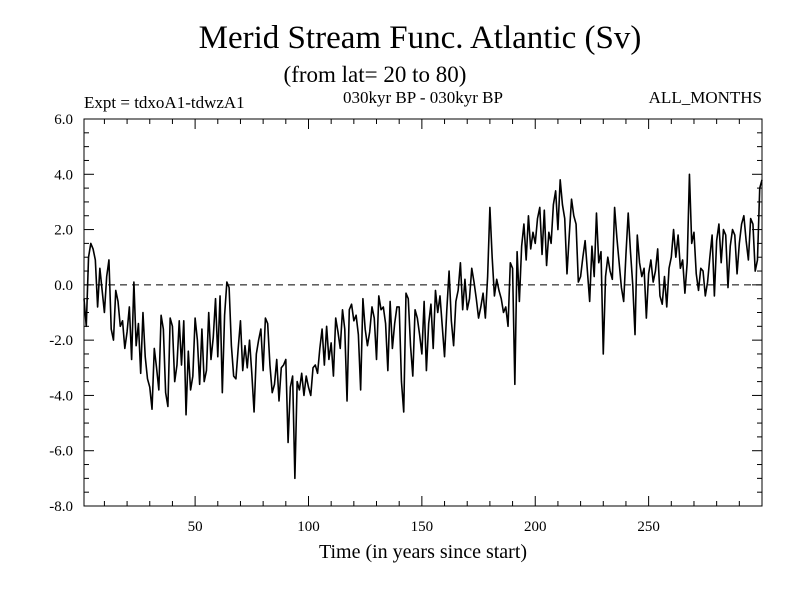  What do you see at coordinates (423, 97) in the screenshot?
I see `period-label: 030kyr BP - 030kyr BP` at bounding box center [423, 97].